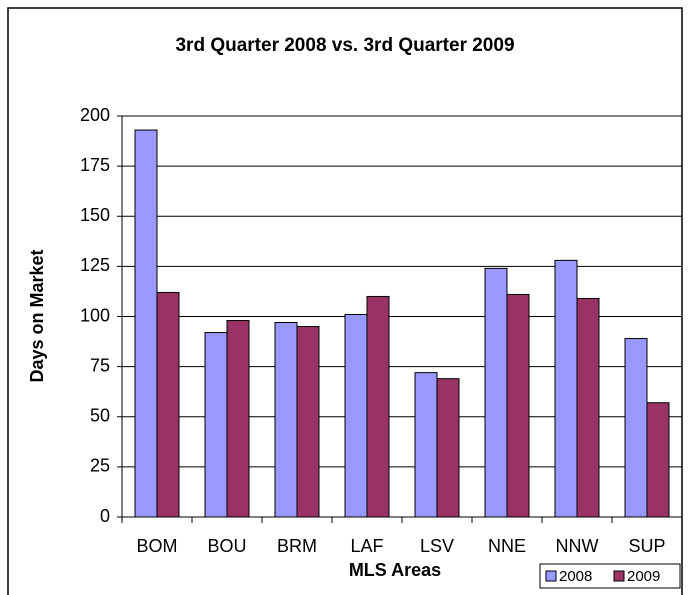  Describe the element at coordinates (156, 546) in the screenshot. I see `x-tick-label: BOM` at that location.